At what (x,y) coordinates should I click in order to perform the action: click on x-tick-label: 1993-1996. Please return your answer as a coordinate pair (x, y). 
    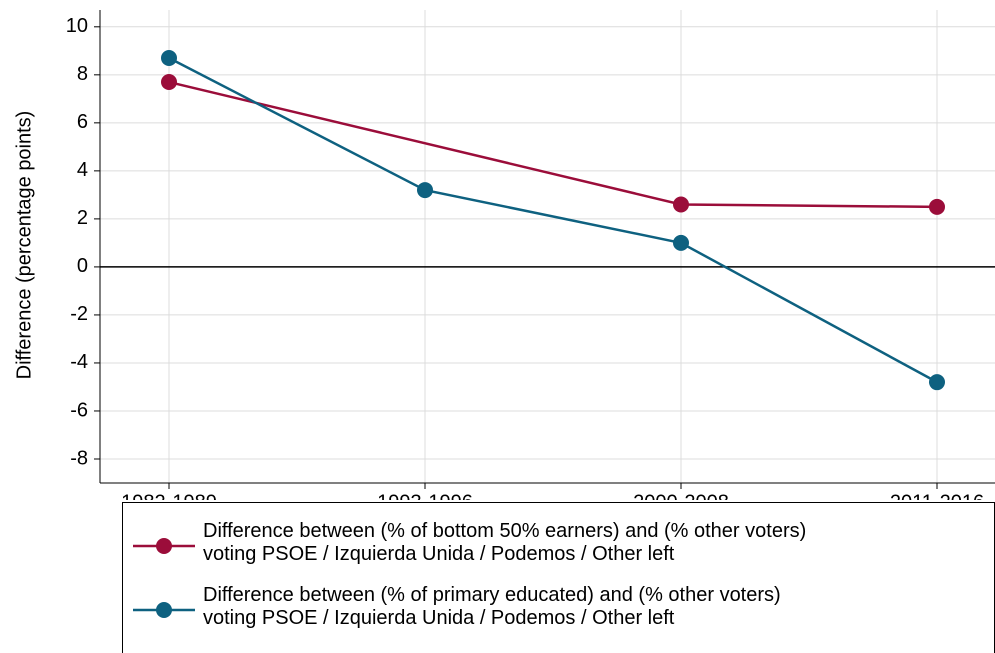
    Looking at the image, I should click on (425, 495).